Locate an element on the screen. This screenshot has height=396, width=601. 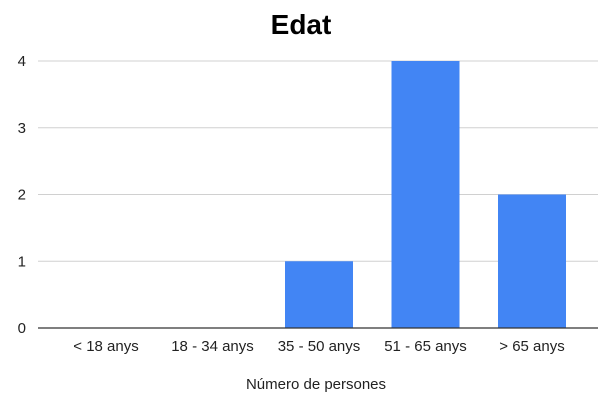
y-tick-label: 3 is located at coordinates (22, 128).